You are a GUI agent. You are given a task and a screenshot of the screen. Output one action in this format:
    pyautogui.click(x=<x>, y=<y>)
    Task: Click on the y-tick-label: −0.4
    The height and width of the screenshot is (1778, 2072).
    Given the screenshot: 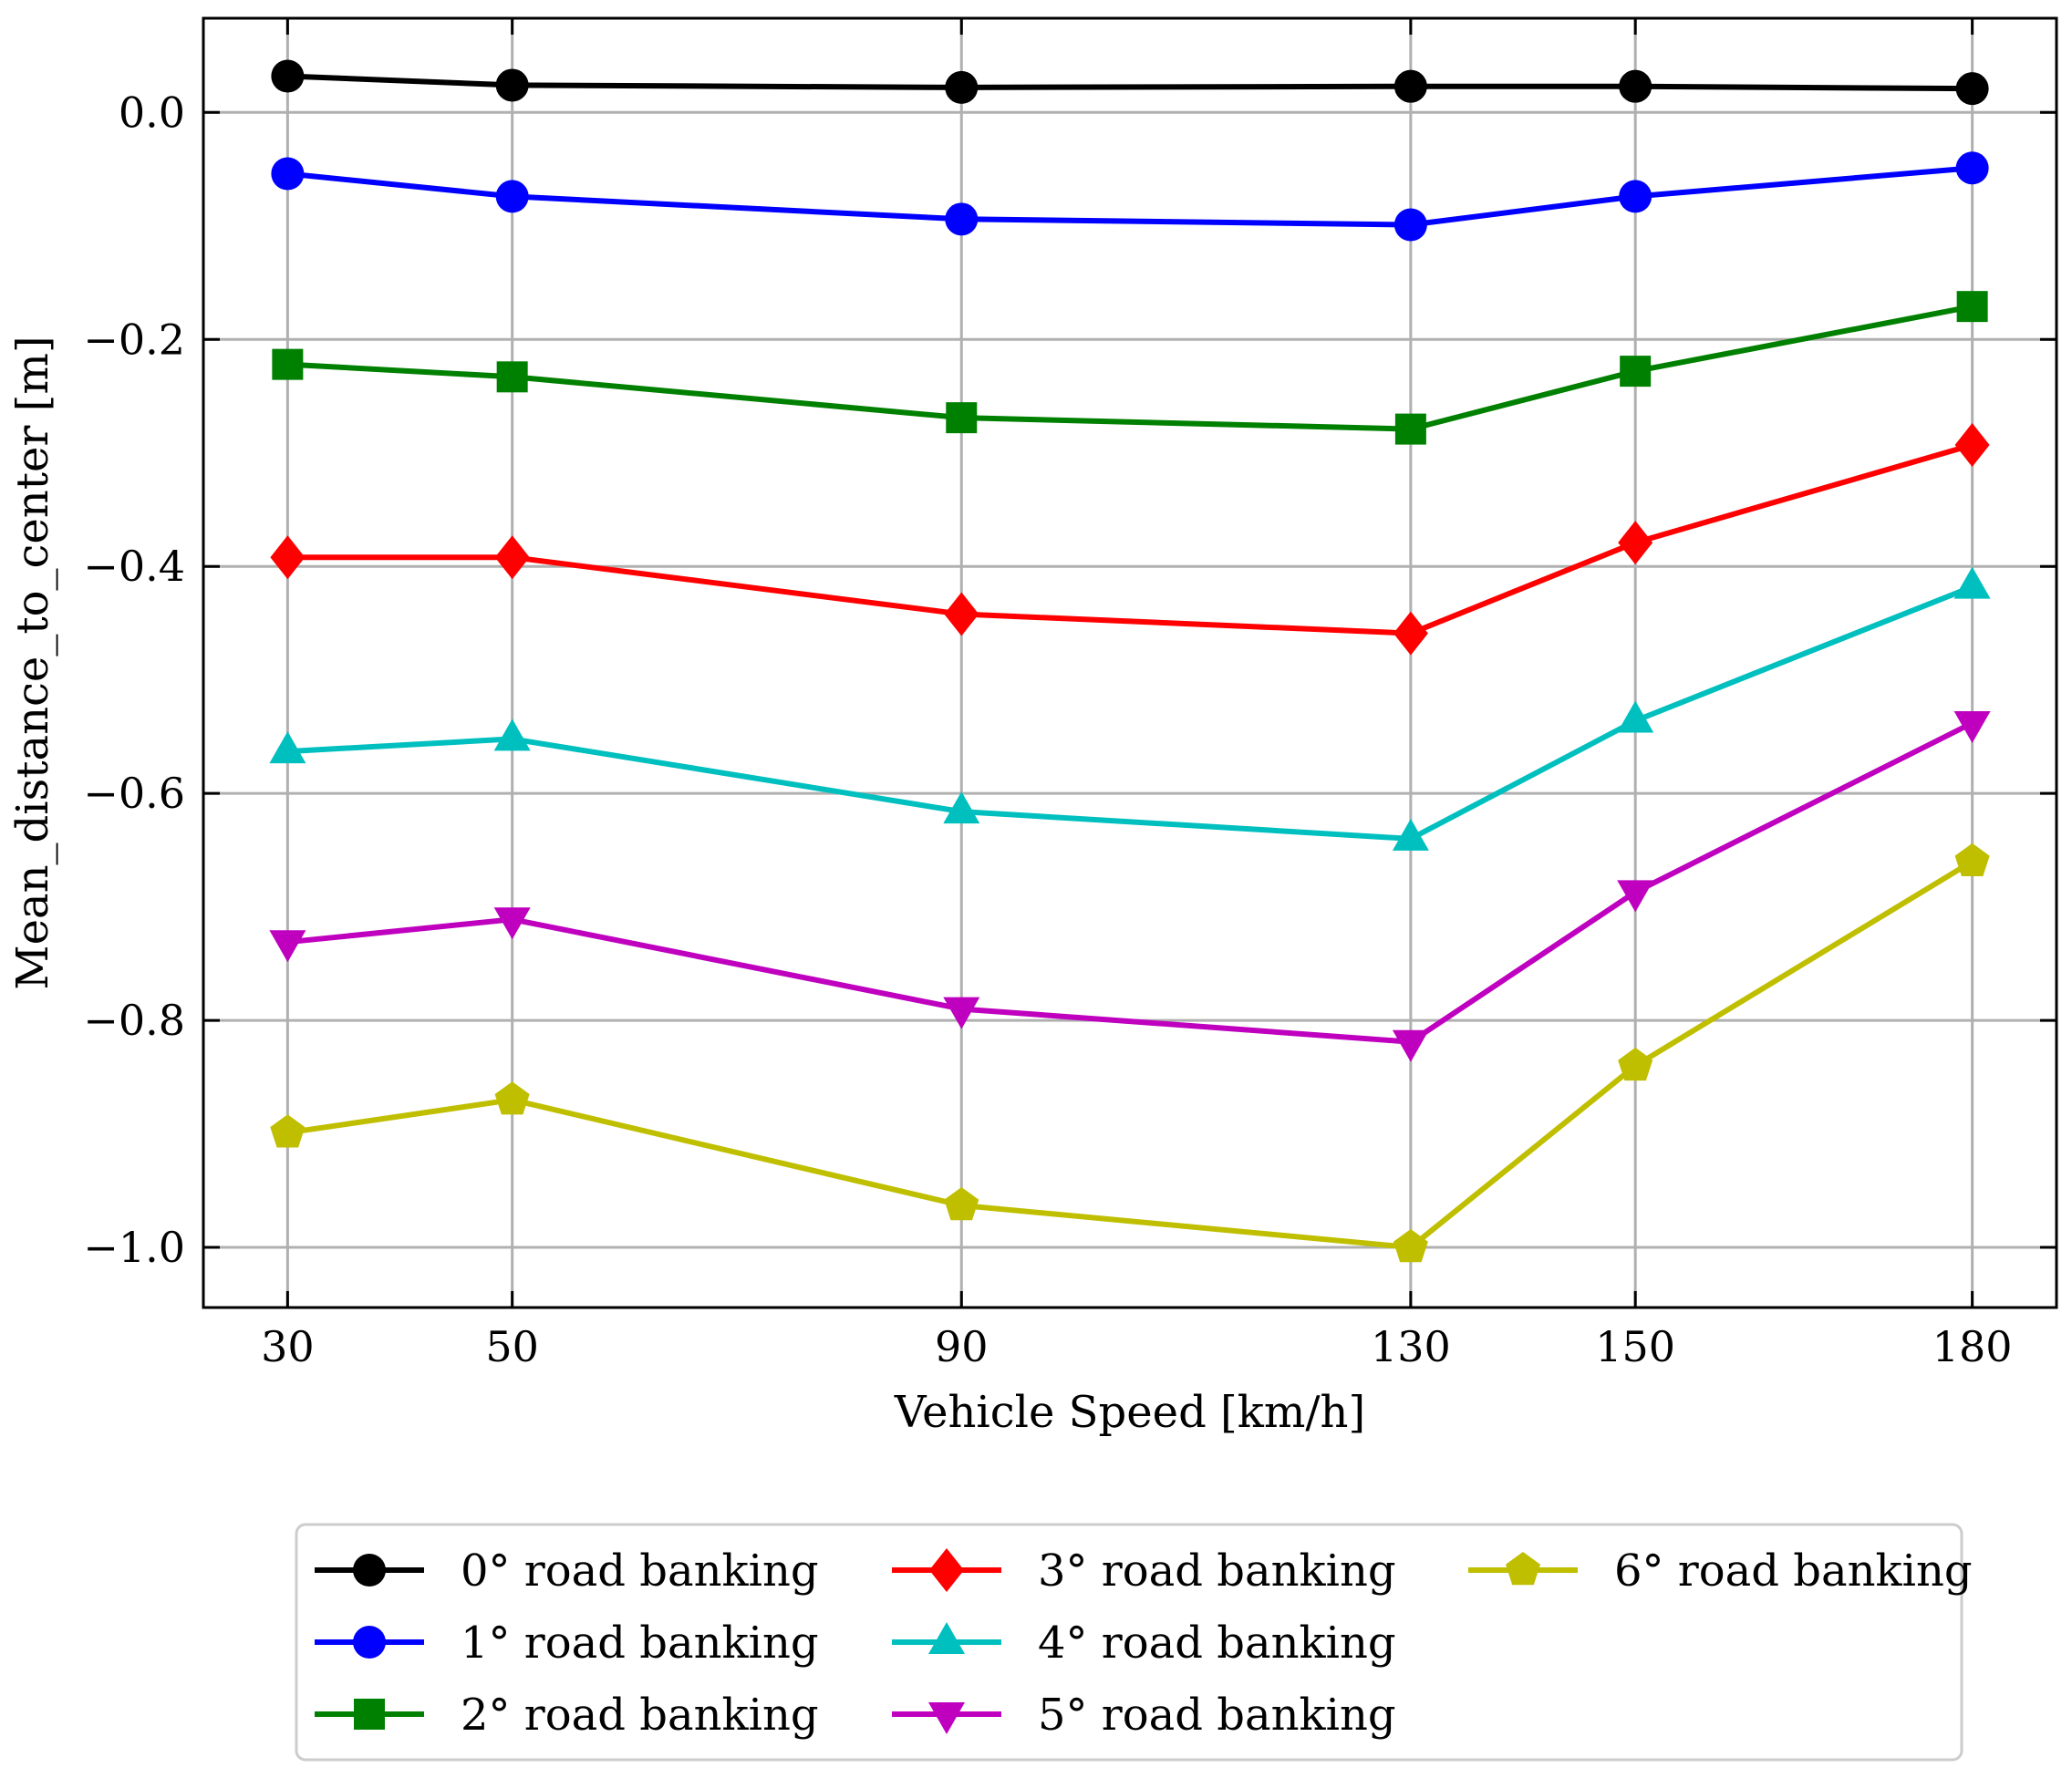 What is the action you would take?
    pyautogui.click(x=134, y=567)
    